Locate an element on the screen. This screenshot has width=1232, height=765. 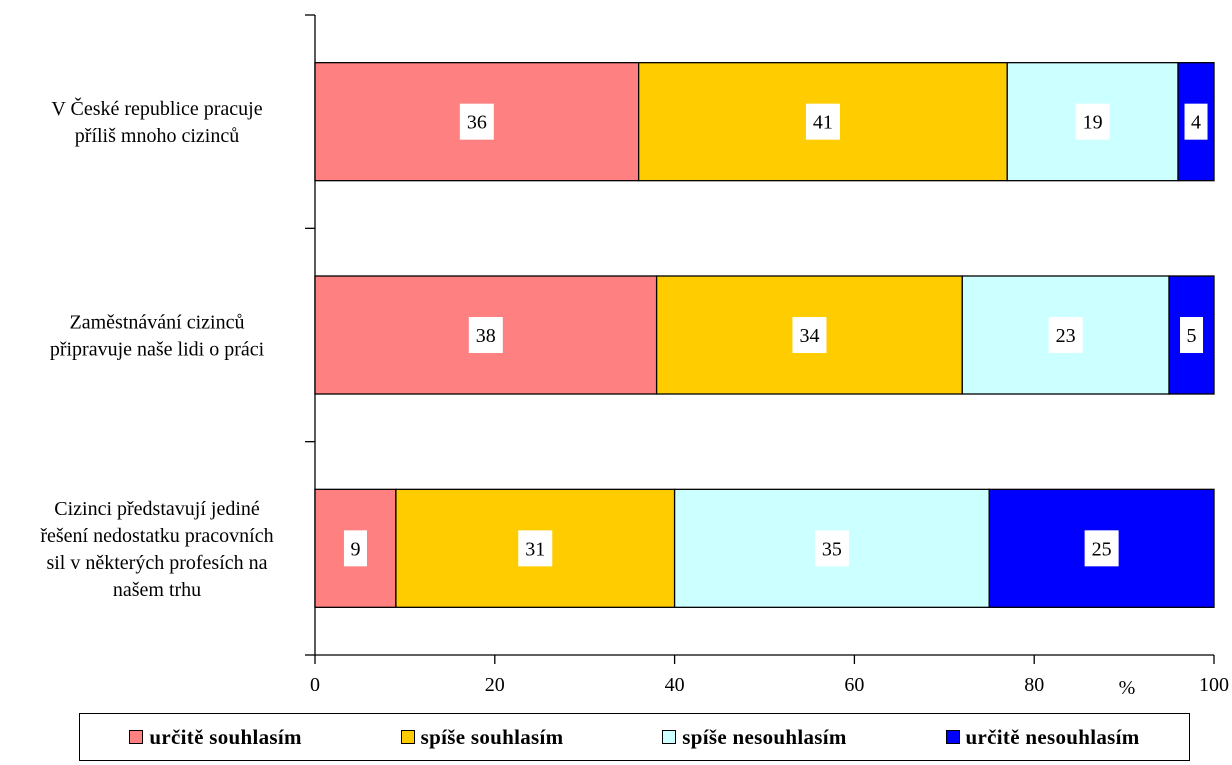
legend-item-3: určitě nesouhlasím is located at coordinates (1042, 737).